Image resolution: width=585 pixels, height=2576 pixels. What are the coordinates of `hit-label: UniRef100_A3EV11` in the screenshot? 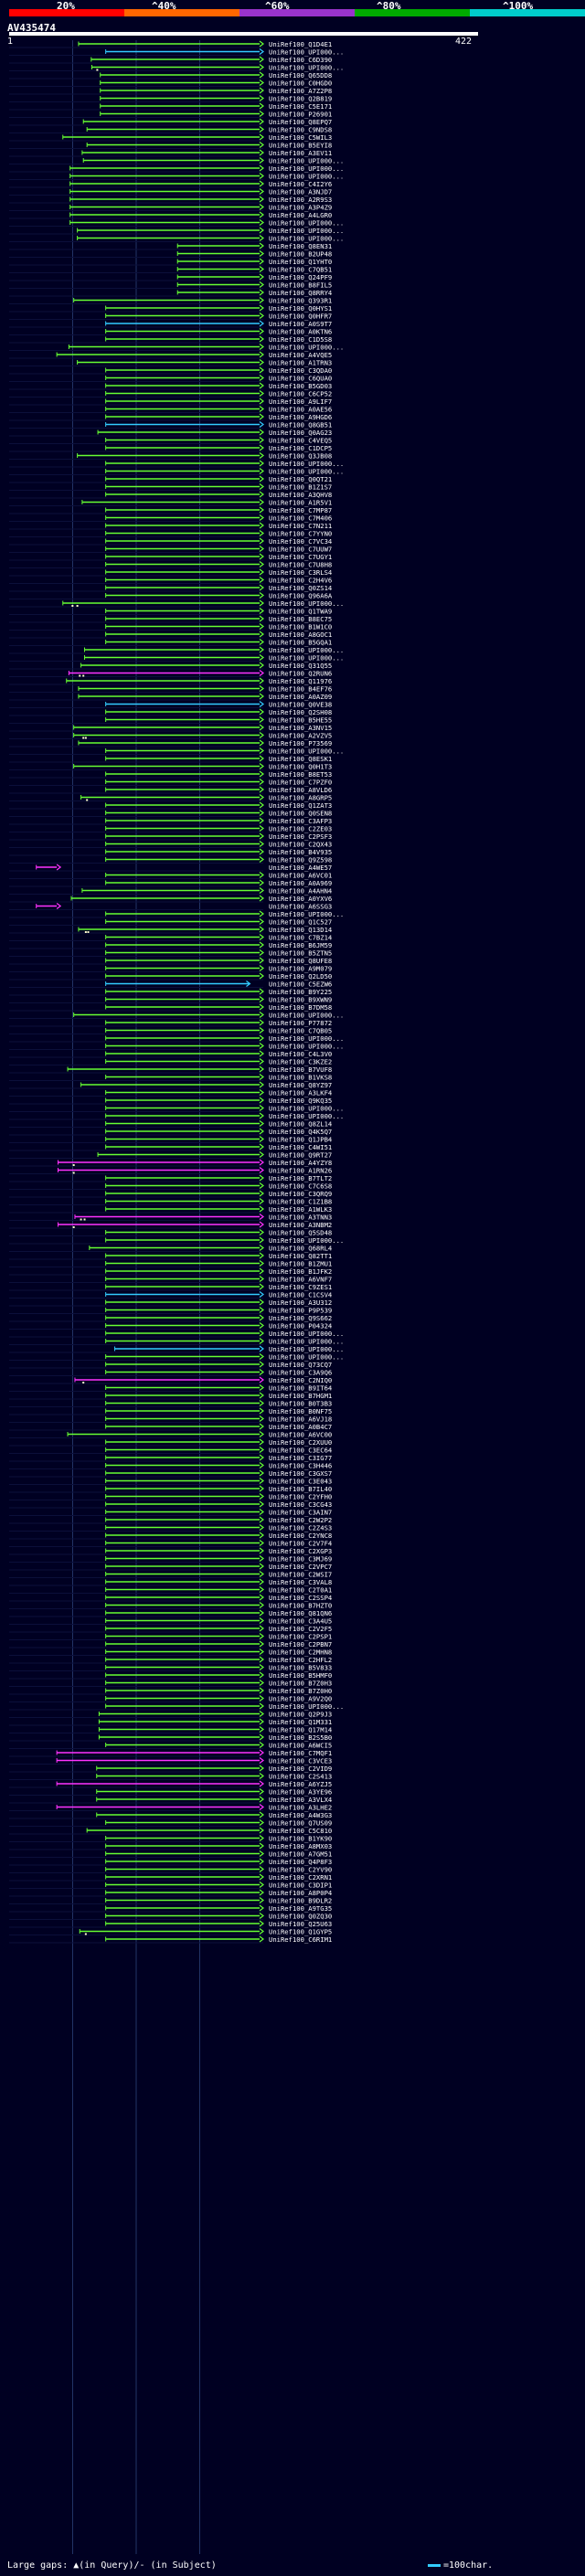 It's located at (300, 153).